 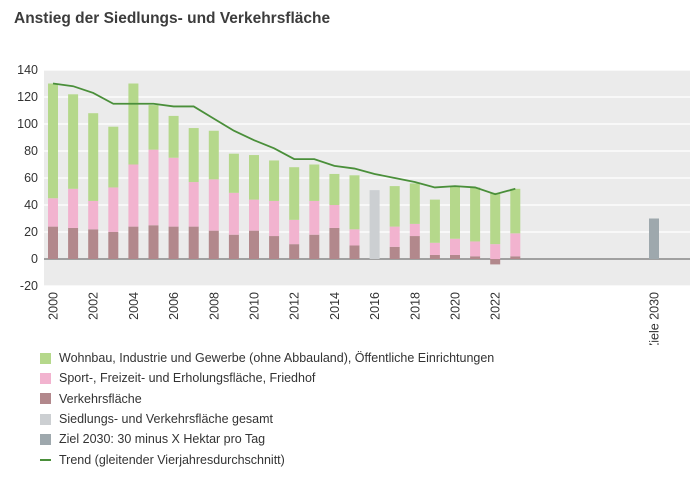 I want to click on legend-label: Ziel 2030: 30 minus X Hektar pro Tag, so click(x=162, y=439).